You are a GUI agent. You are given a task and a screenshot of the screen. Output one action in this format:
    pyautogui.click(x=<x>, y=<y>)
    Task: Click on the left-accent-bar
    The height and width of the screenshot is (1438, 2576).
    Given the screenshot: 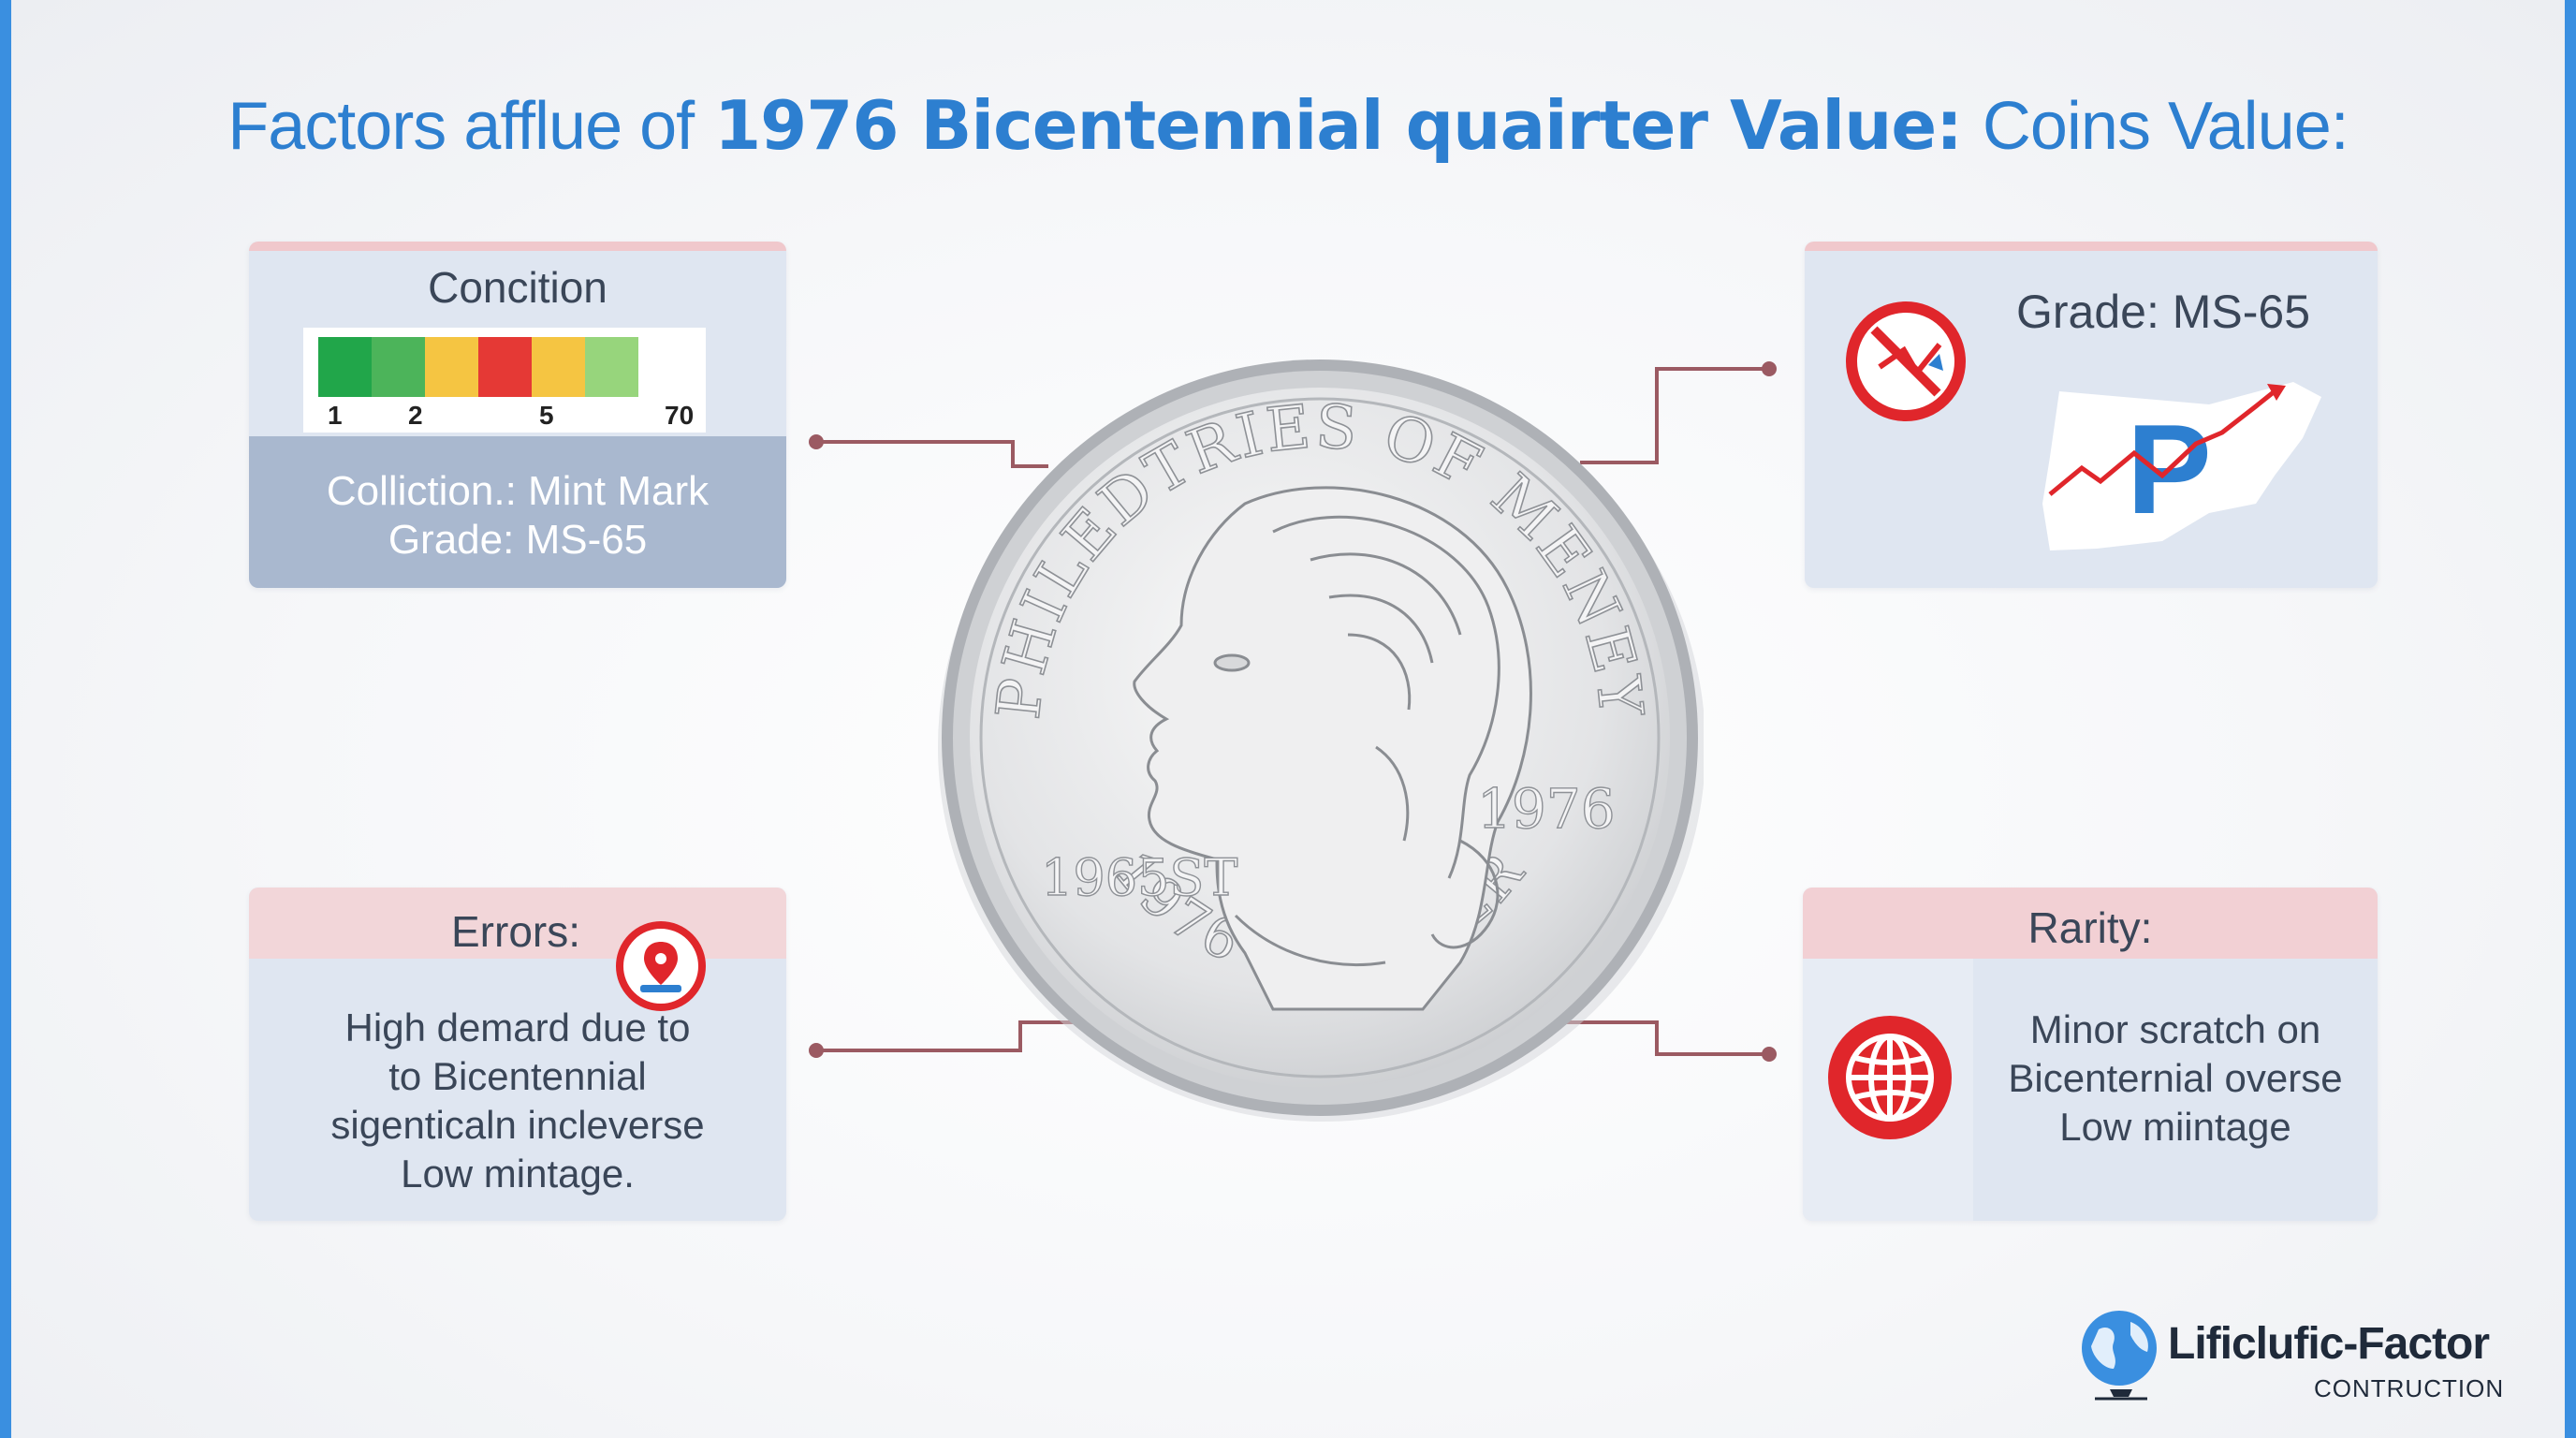 What is the action you would take?
    pyautogui.click(x=5, y=719)
    